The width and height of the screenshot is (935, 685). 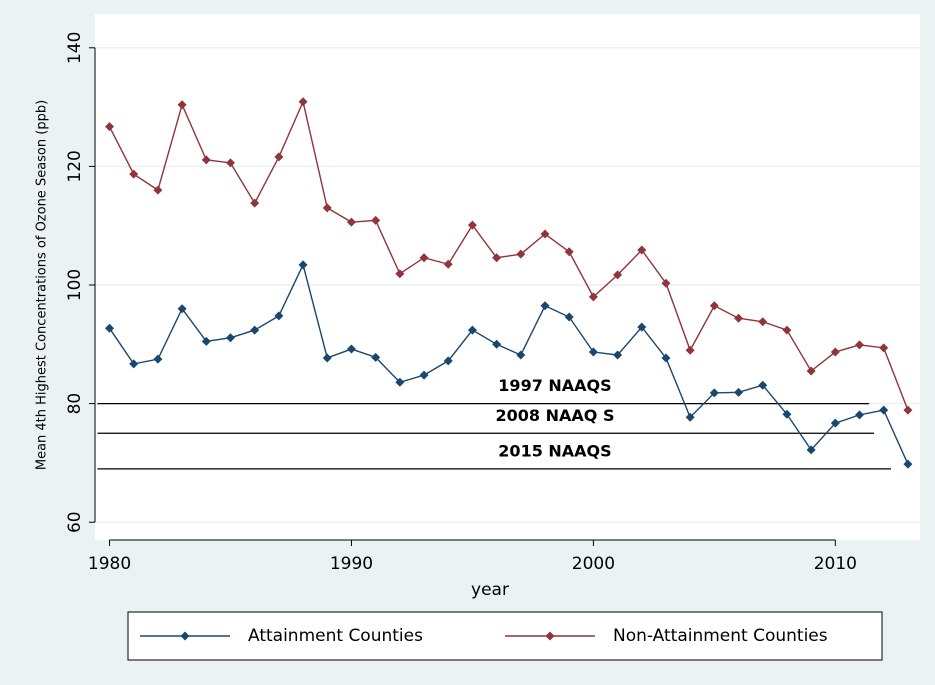 I want to click on x-tick-label: 2000, so click(x=593, y=564).